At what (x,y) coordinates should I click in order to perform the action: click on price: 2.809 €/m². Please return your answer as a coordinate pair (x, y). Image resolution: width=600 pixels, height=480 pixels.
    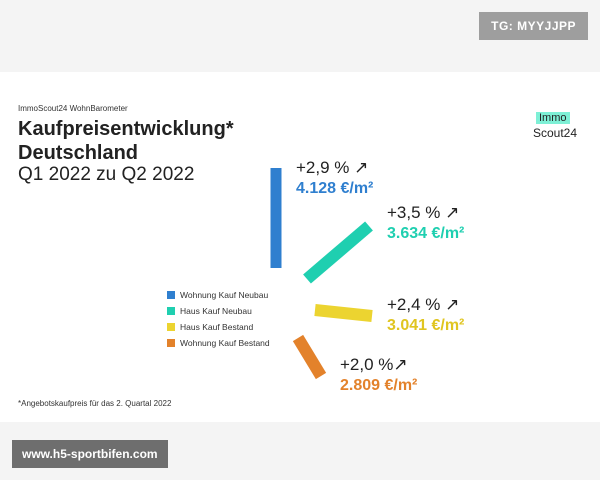
    Looking at the image, I should click on (379, 385).